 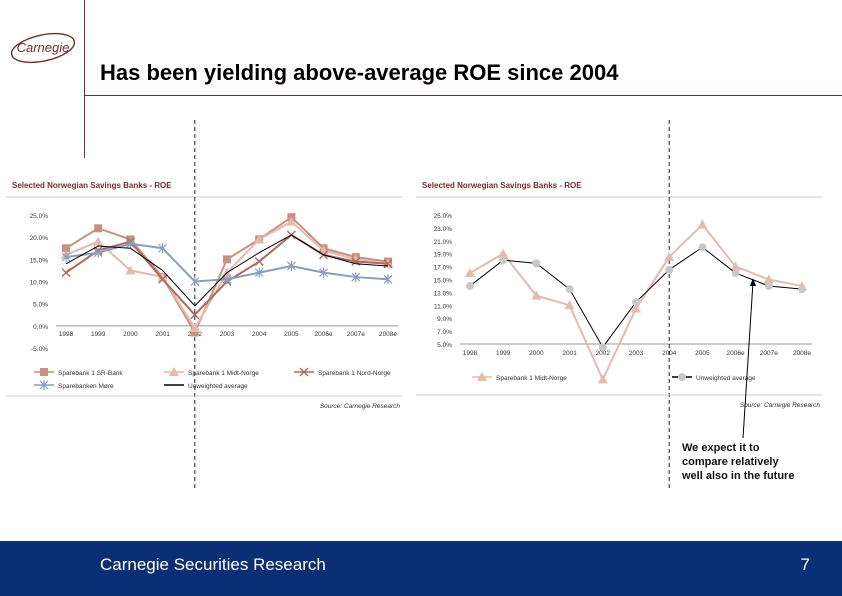 What do you see at coordinates (444, 345) in the screenshot?
I see `y-tick-label: 5.0%` at bounding box center [444, 345].